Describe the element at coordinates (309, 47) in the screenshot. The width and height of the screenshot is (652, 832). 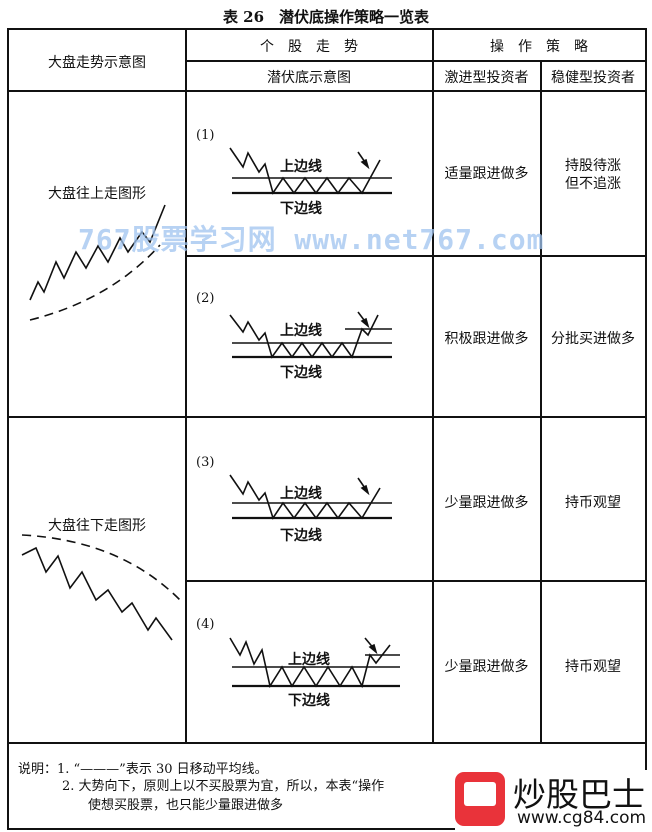
I see `header-stock-group: 个 股 走 势` at that location.